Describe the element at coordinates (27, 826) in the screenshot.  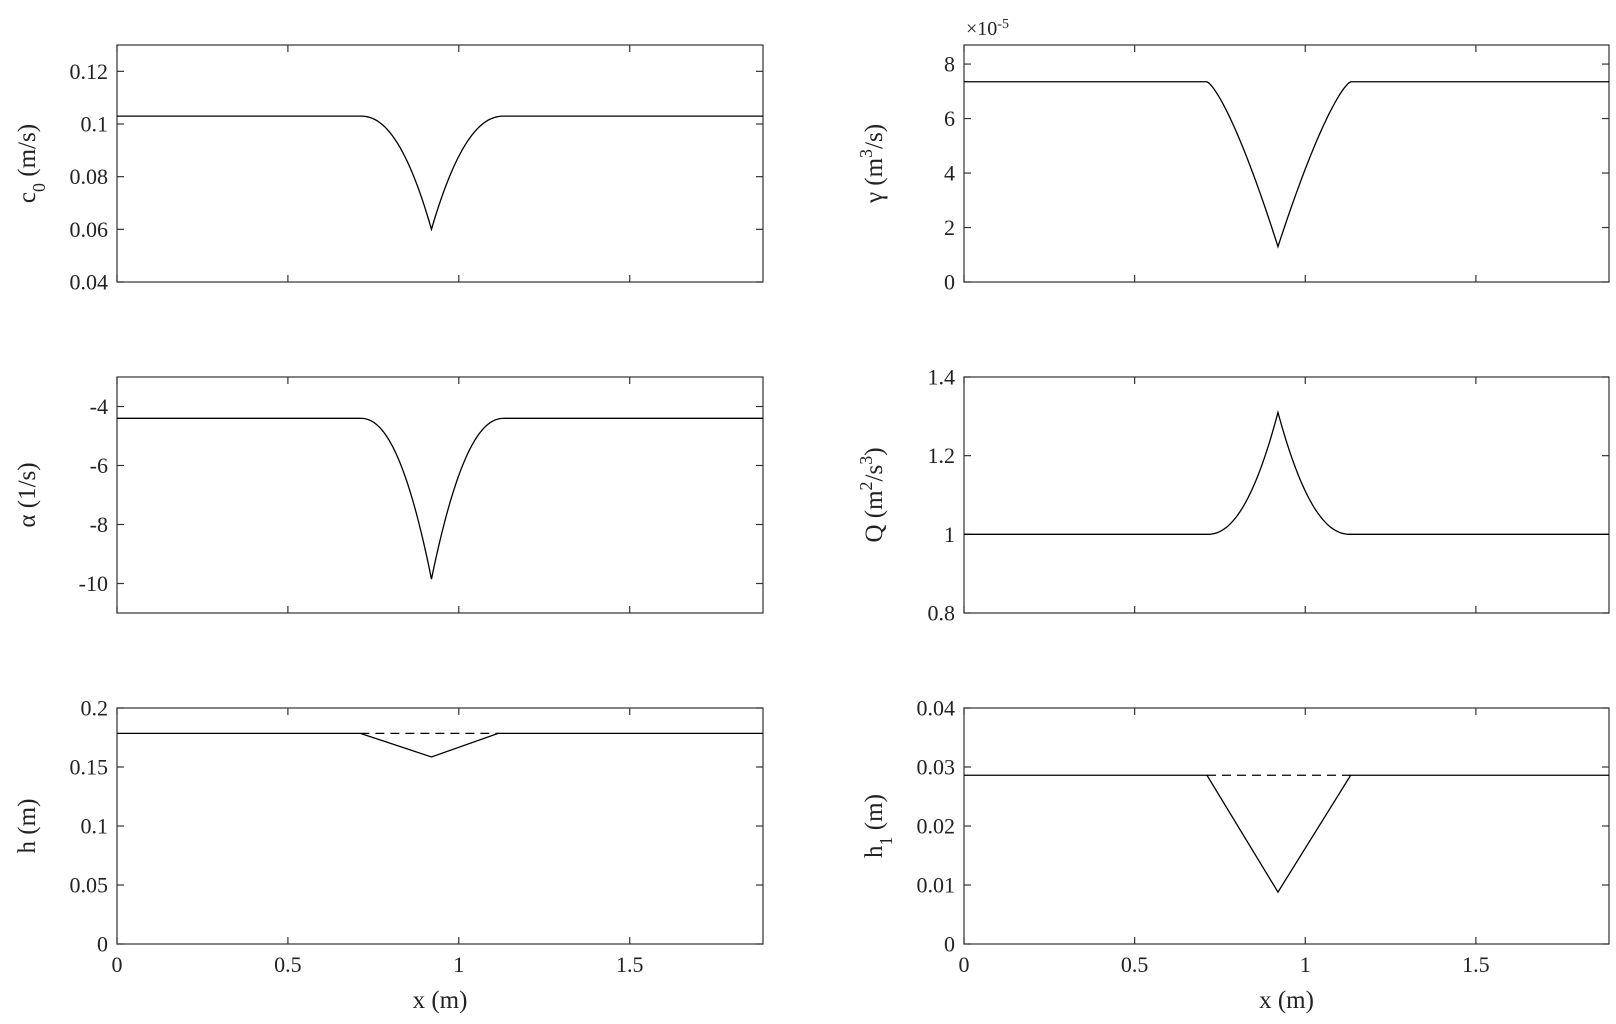
I see `y-axis-label: h (m)` at that location.